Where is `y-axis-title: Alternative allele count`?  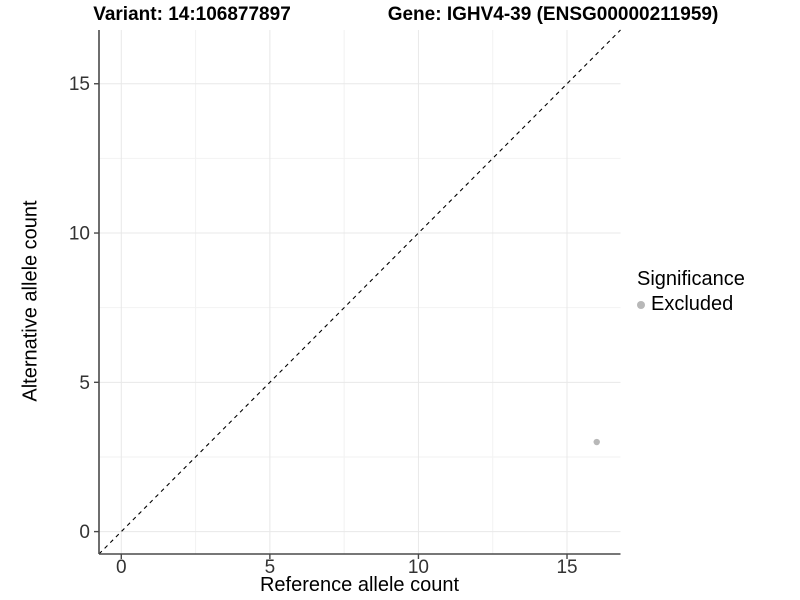
y-axis-title: Alternative allele count is located at coordinates (30, 301).